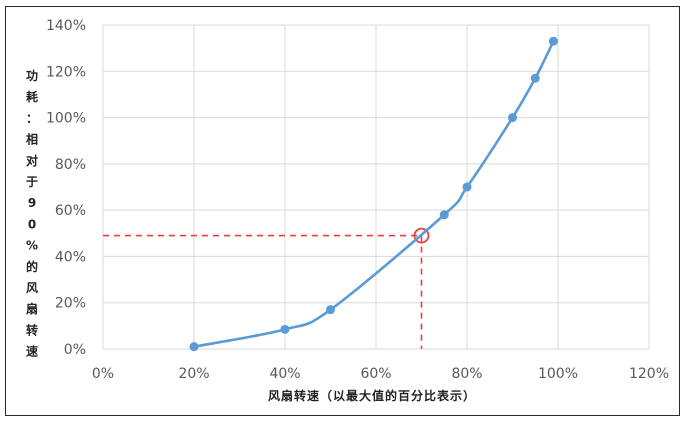 This screenshot has width=688, height=427. I want to click on y-tick-label: 40%, so click(70, 257).